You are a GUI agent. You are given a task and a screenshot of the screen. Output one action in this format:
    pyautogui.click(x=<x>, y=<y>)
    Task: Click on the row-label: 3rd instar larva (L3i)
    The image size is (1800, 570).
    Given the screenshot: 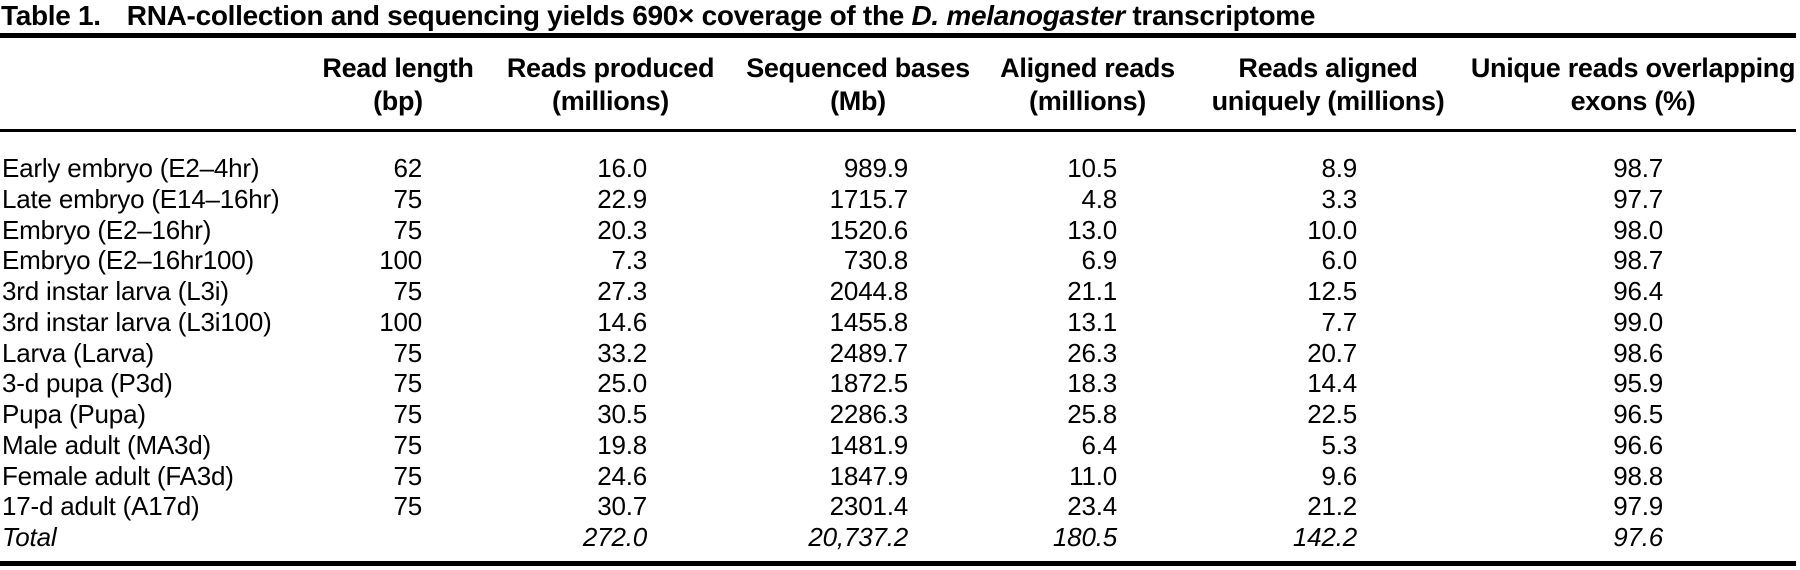 What is the action you would take?
    pyautogui.click(x=115, y=291)
    